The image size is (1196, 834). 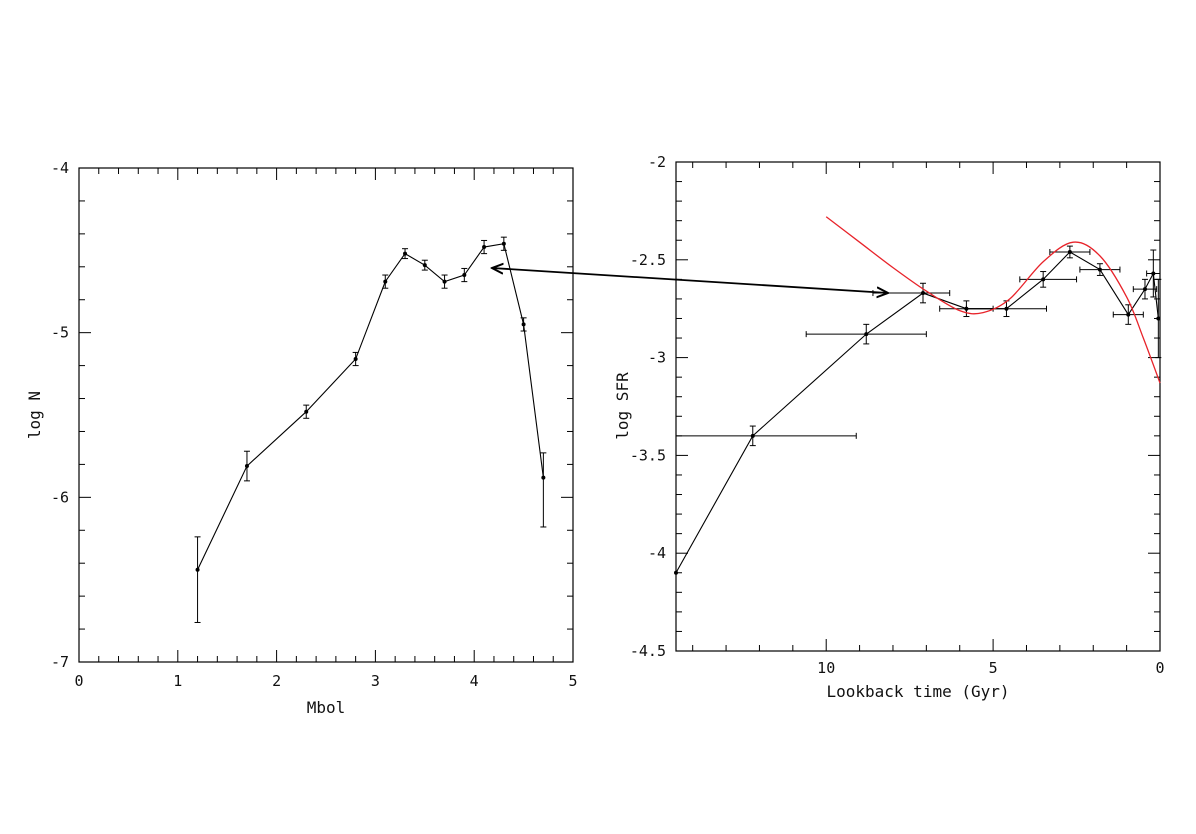 I want to click on right-model-curve, so click(x=993, y=300).